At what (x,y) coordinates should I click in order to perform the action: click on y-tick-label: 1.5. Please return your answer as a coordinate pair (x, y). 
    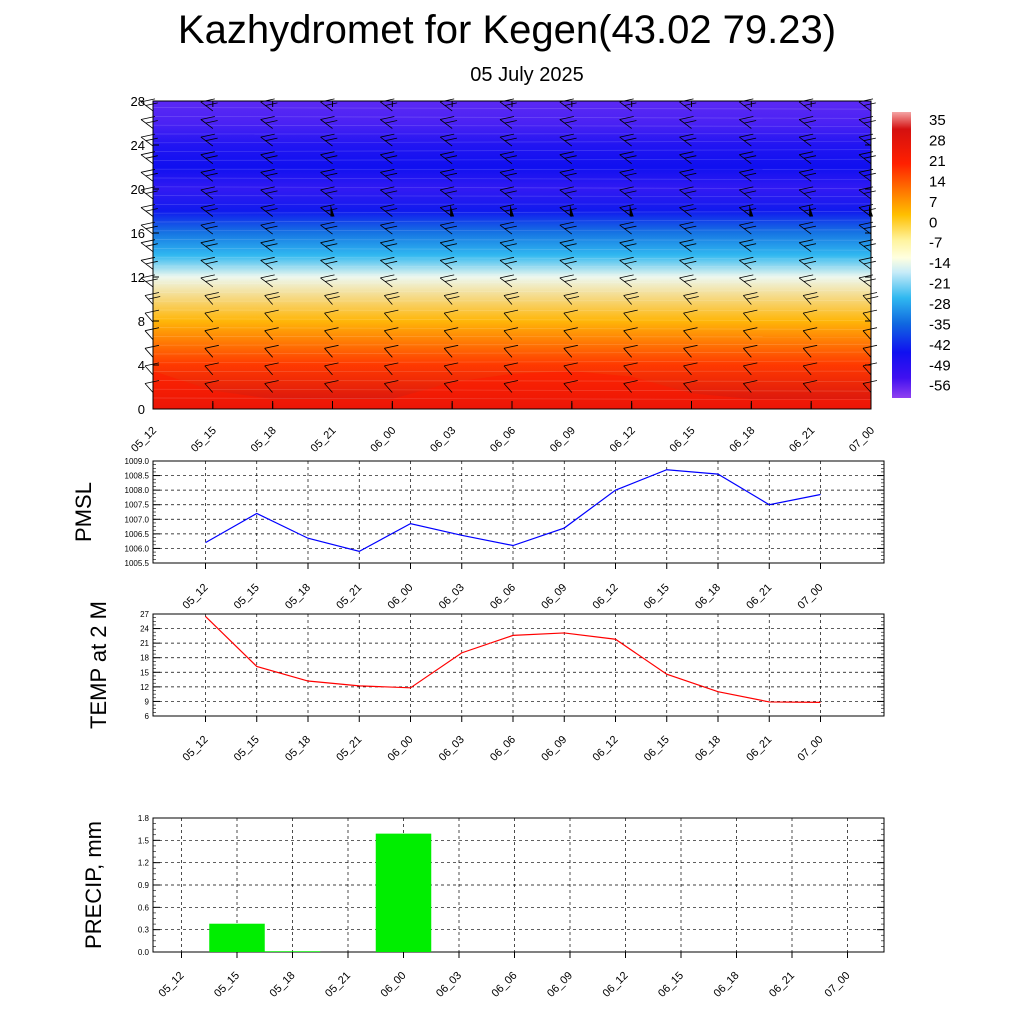
    Looking at the image, I should click on (144, 840).